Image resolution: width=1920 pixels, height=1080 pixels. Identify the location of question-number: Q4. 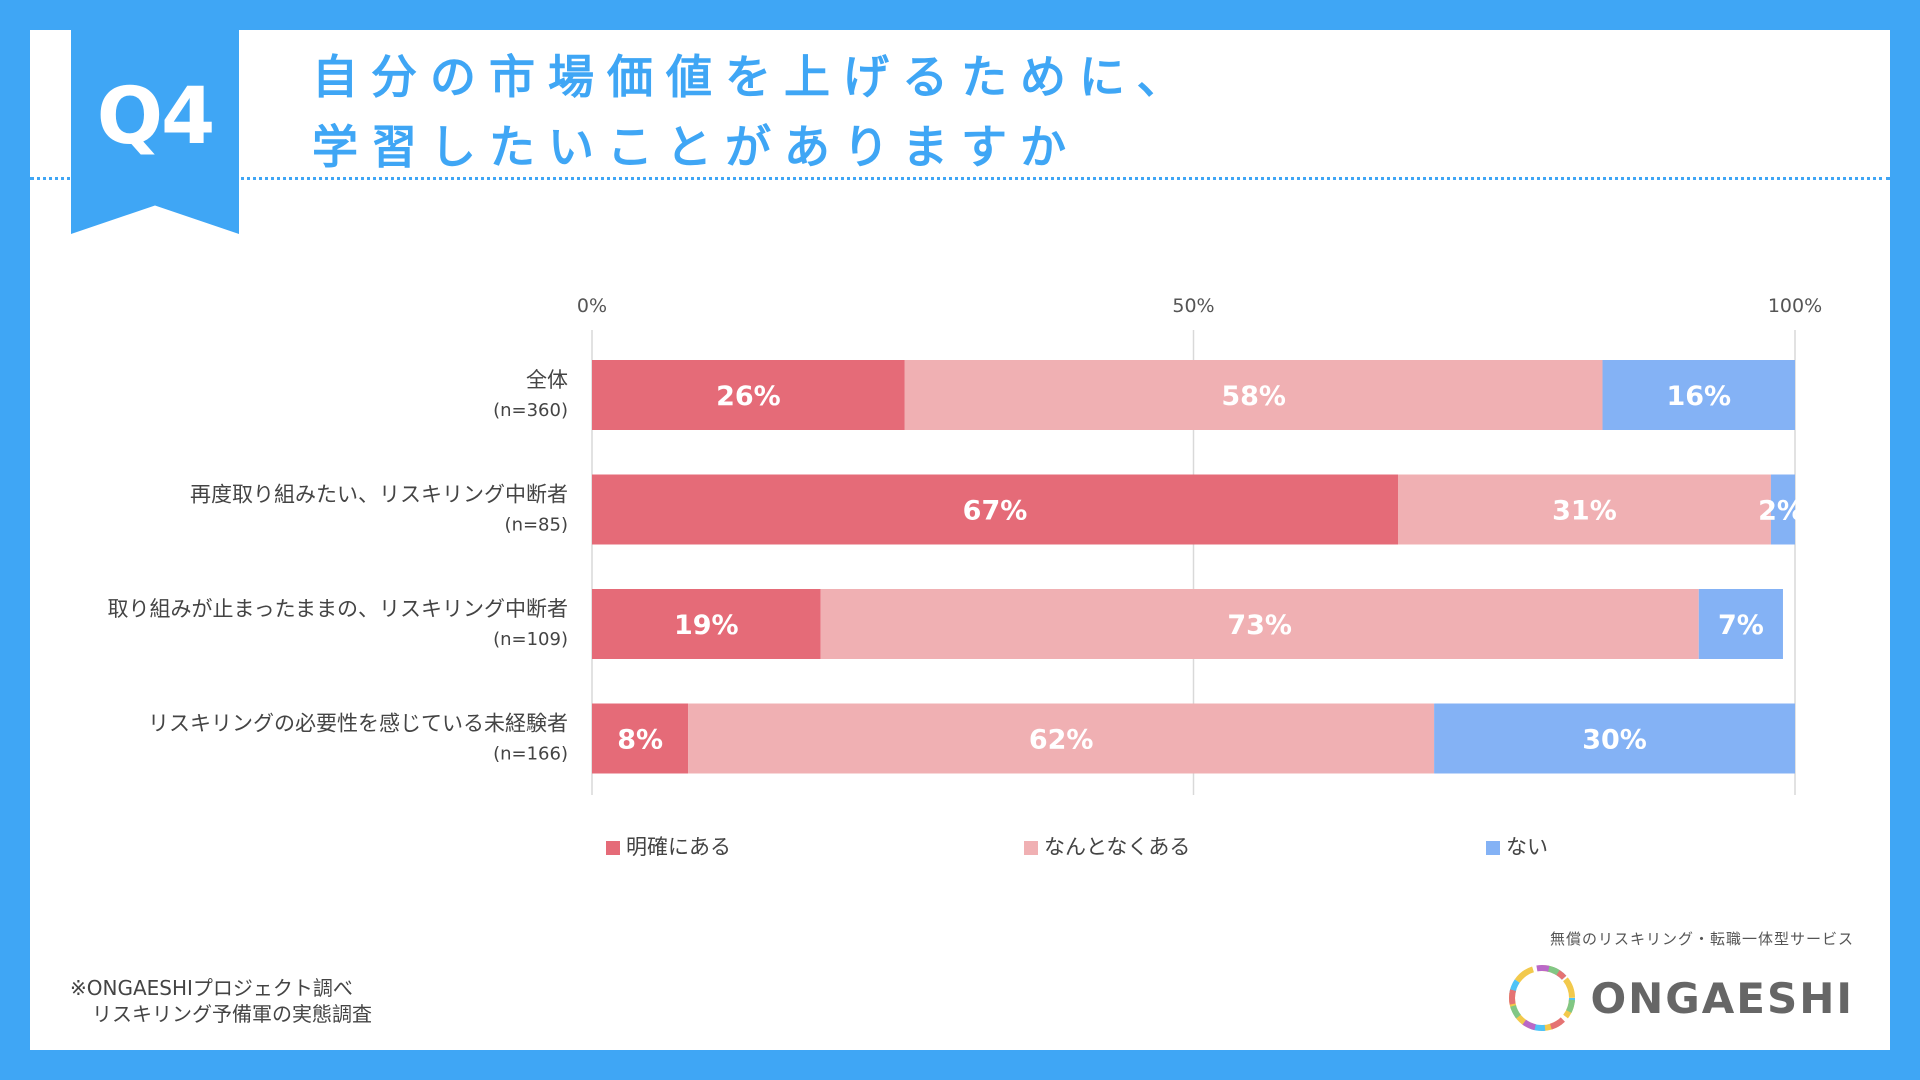
(156, 117).